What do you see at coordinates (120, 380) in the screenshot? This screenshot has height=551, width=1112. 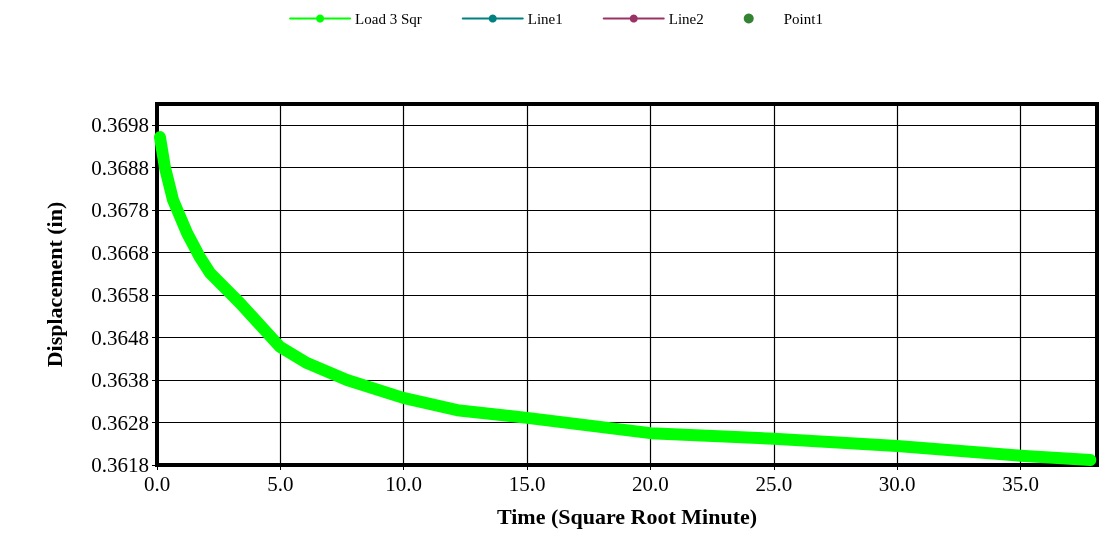 I see `y-tick-label: 0.3638` at bounding box center [120, 380].